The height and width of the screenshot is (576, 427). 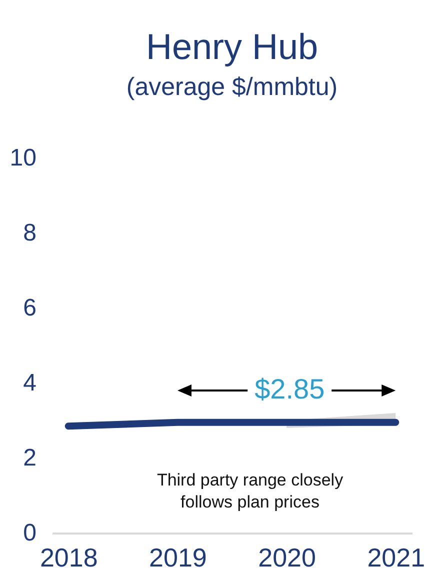 What do you see at coordinates (250, 491) in the screenshot?
I see `annotation: Third party range closely follows plan prices` at bounding box center [250, 491].